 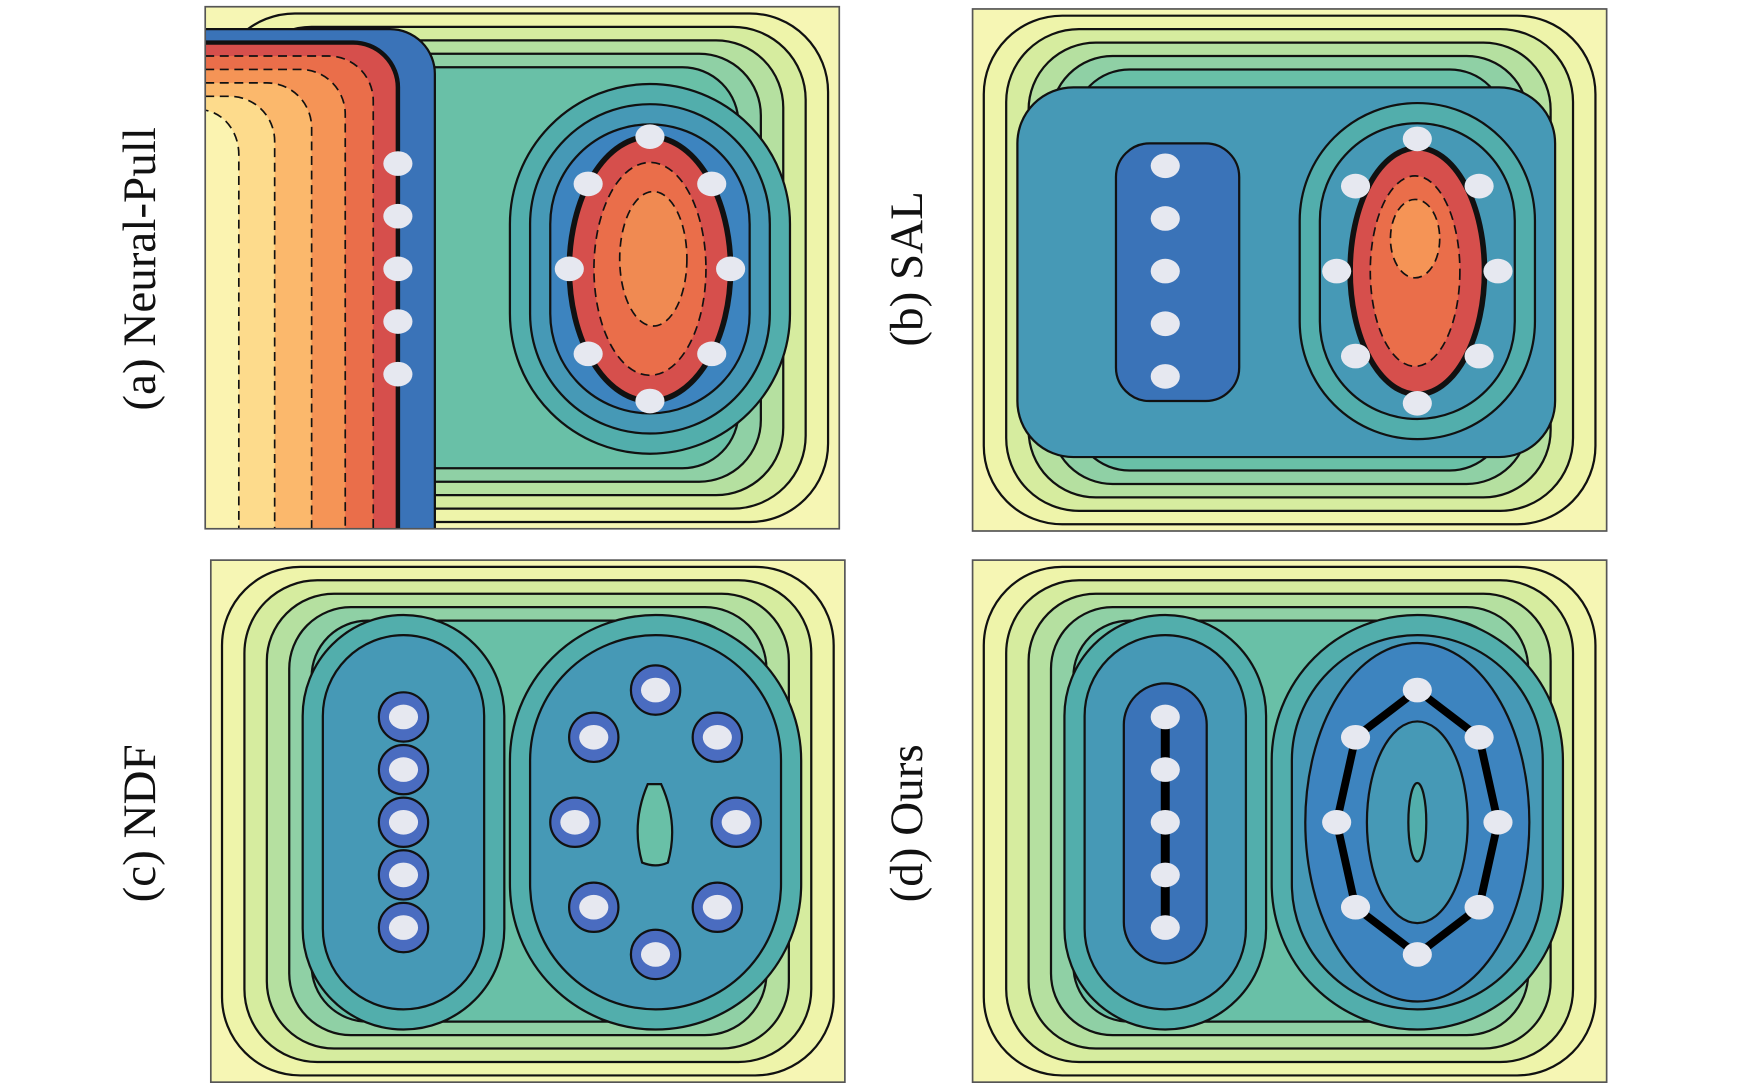 What do you see at coordinates (907, 823) in the screenshot?
I see `panel-label: (d) Ours` at bounding box center [907, 823].